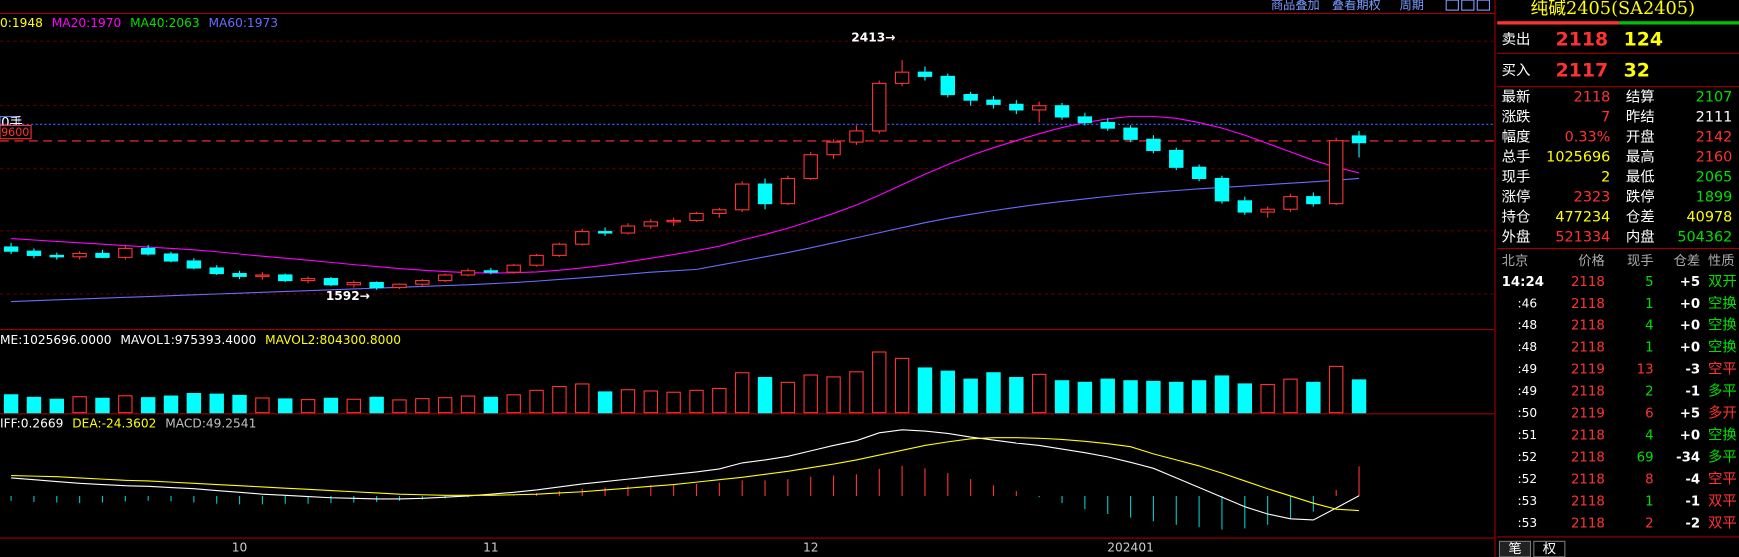 This screenshot has width=1739, height=557. Describe the element at coordinates (1468, 5) in the screenshot. I see `window-buttons` at that location.